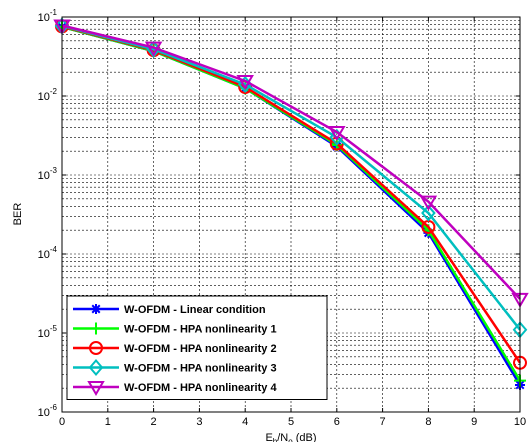 This screenshot has height=442, width=529. I want to click on marker-star, so click(96, 309).